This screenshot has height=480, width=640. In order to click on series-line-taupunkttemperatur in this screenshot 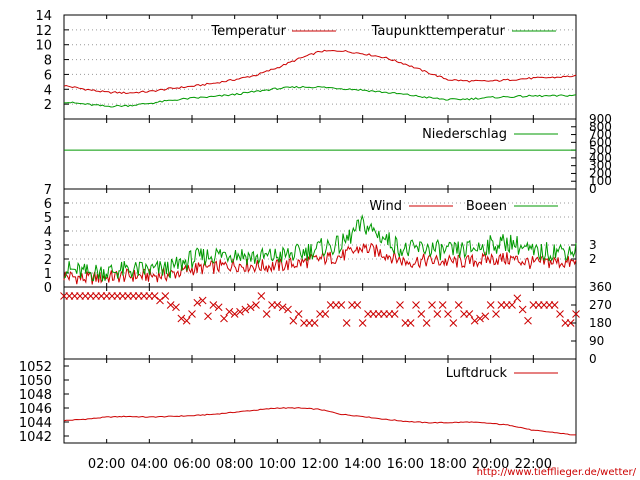, I will do `click(320, 96)`.